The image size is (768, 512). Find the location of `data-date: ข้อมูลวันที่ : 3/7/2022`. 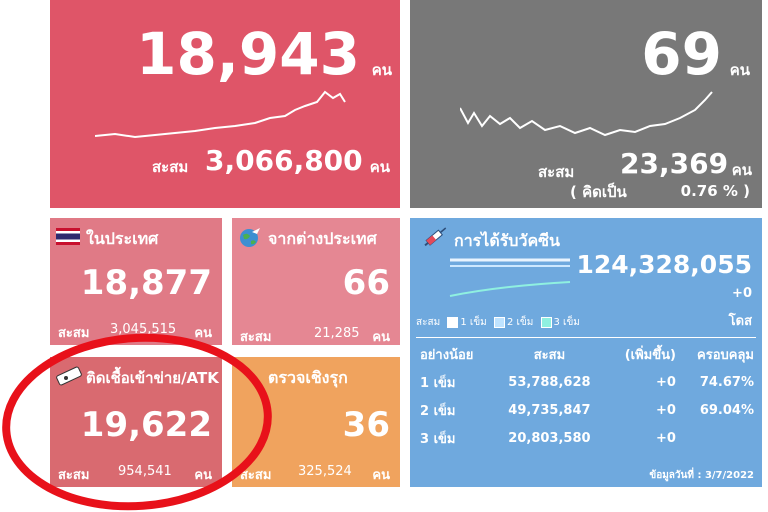

data-date: ข้อมูลวันที่ : 3/7/2022 is located at coordinates (701, 475).